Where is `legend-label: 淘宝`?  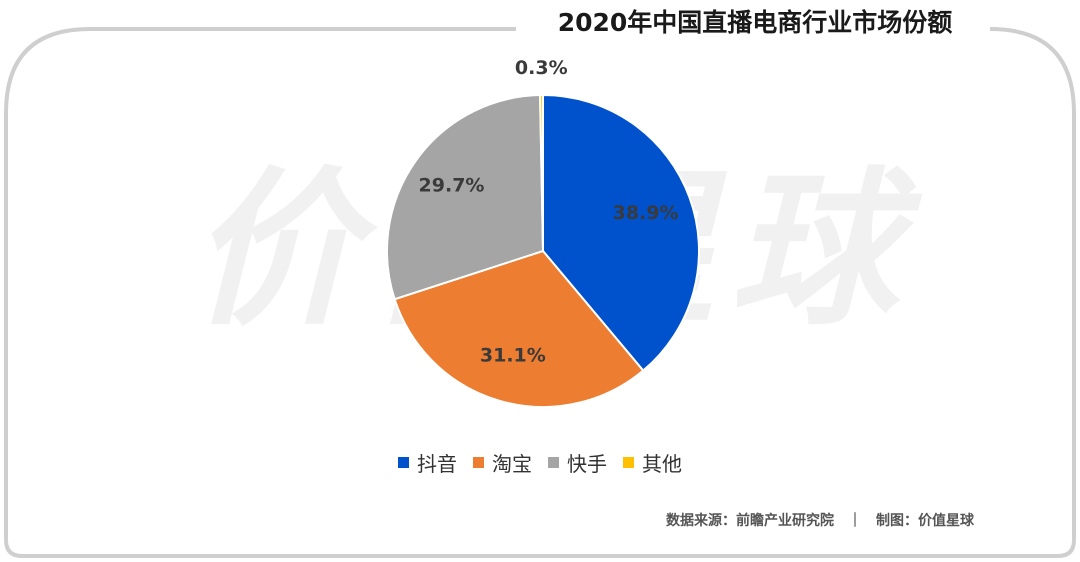 legend-label: 淘宝 is located at coordinates (512, 463).